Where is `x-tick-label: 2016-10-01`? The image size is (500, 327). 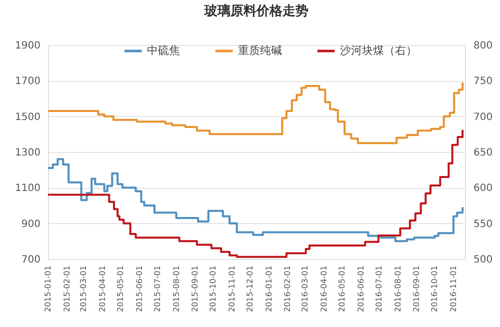
x-tick-label: 2016-10-01 is located at coordinates (435, 289).